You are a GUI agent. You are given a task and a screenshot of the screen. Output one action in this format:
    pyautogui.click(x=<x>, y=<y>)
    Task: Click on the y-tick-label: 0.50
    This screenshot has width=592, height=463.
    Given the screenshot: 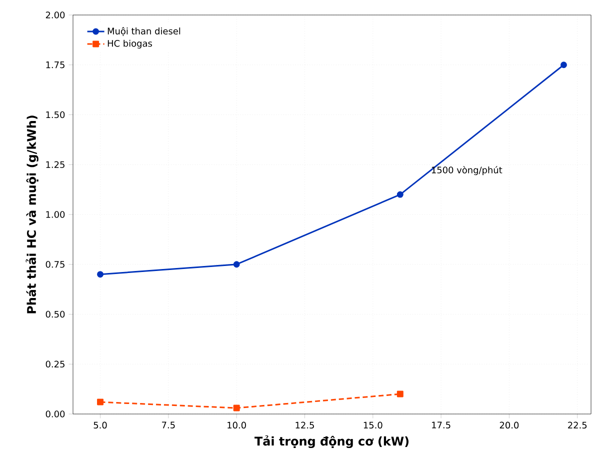 What is the action you would take?
    pyautogui.click(x=55, y=314)
    